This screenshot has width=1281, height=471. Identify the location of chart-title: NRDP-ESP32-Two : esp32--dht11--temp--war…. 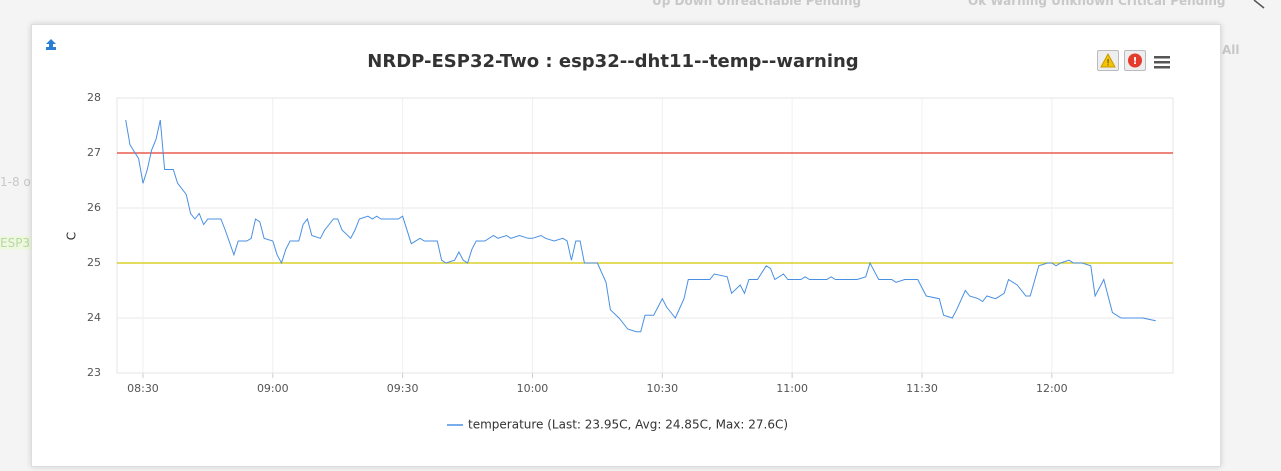
(612, 61).